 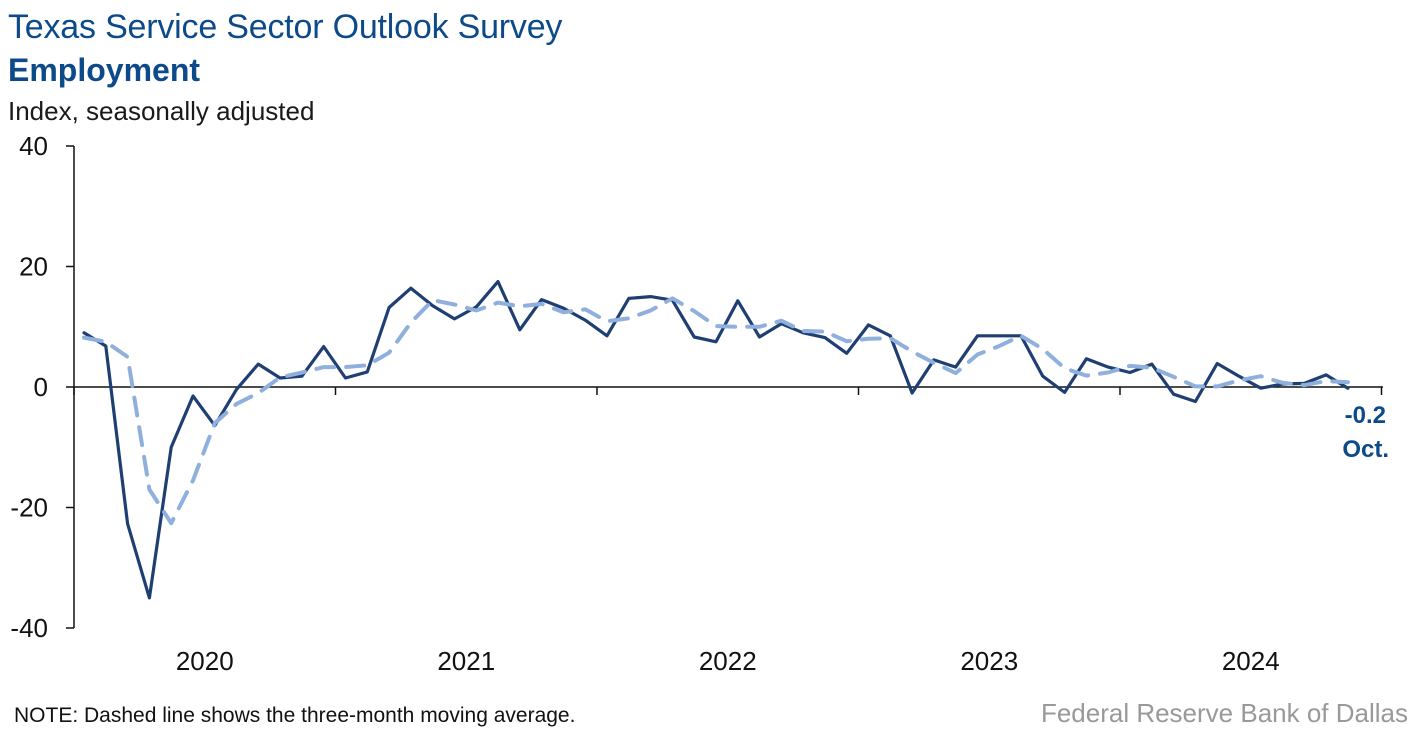 I want to click on latest-value-label: -0.2, so click(x=1365, y=415).